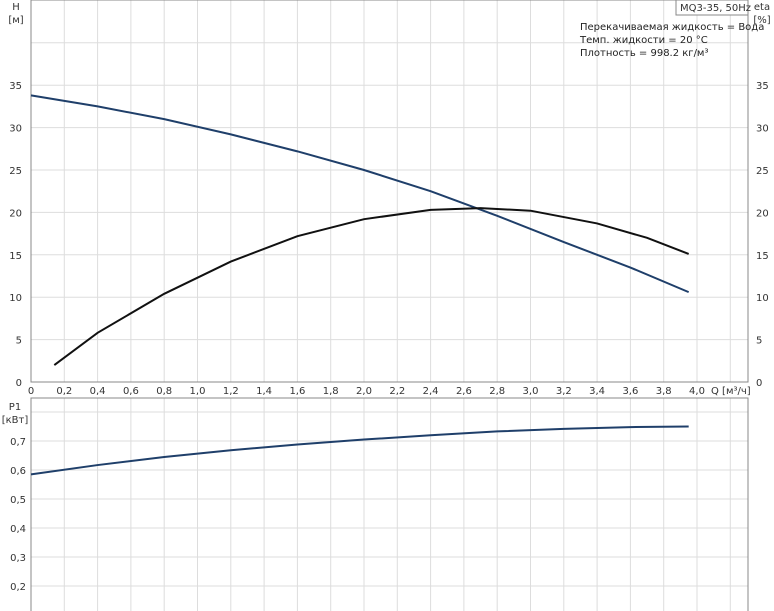  I want to click on x-axis-label: Q [м³/ч], so click(731, 391).